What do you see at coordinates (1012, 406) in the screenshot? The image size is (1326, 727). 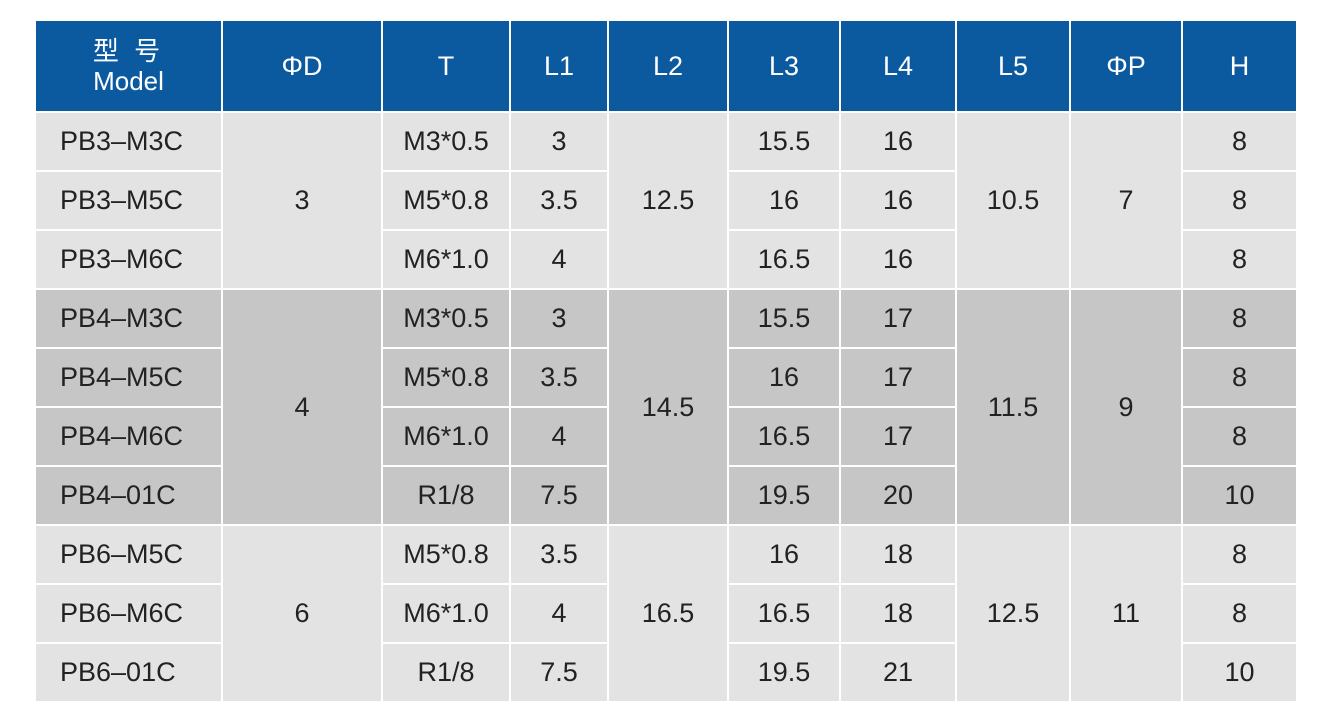 I see `cell-l5: 11.5` at bounding box center [1012, 406].